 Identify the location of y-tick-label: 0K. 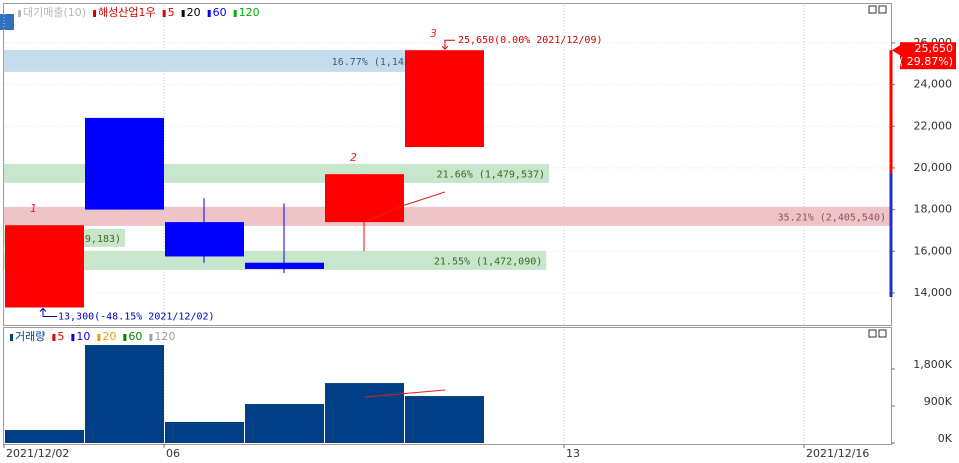
(945, 438).